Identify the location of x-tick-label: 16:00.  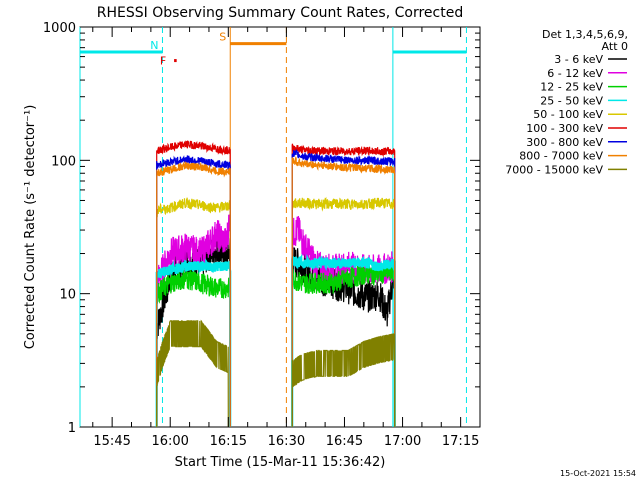
(169, 441).